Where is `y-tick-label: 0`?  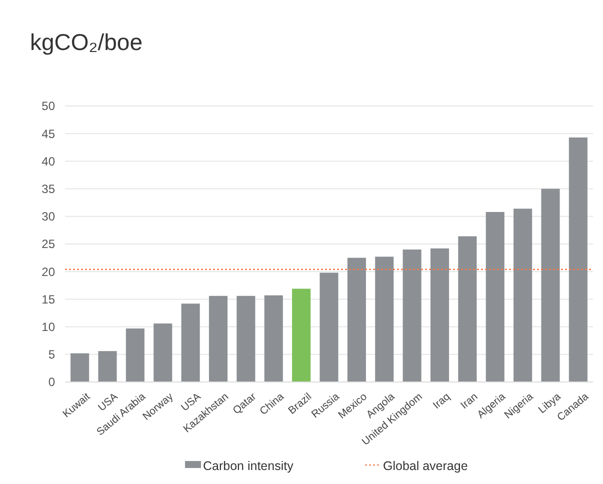
y-tick-label: 0 is located at coordinates (52, 382).